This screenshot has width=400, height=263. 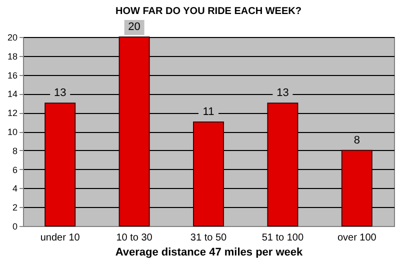 I want to click on y-tick-label: 4, so click(x=15, y=189).